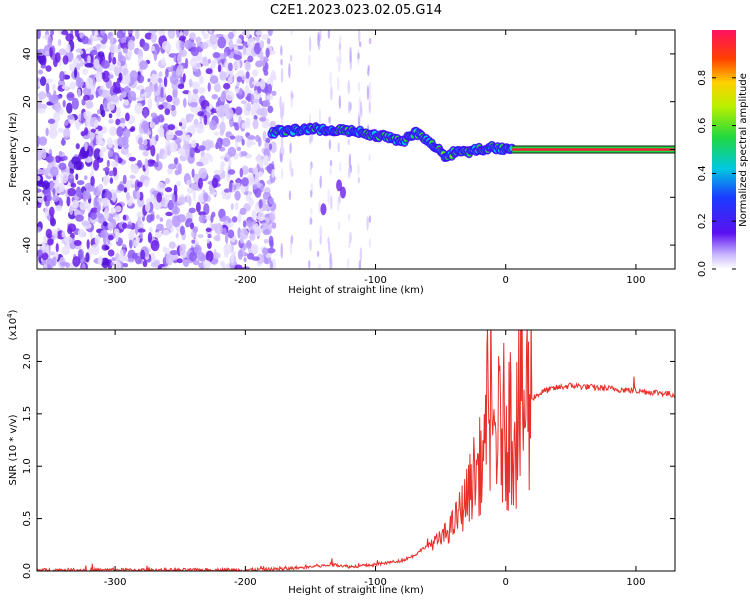 This screenshot has width=750, height=600. Describe the element at coordinates (702, 126) in the screenshot. I see `colorbar-tick-label: 0.6` at that location.